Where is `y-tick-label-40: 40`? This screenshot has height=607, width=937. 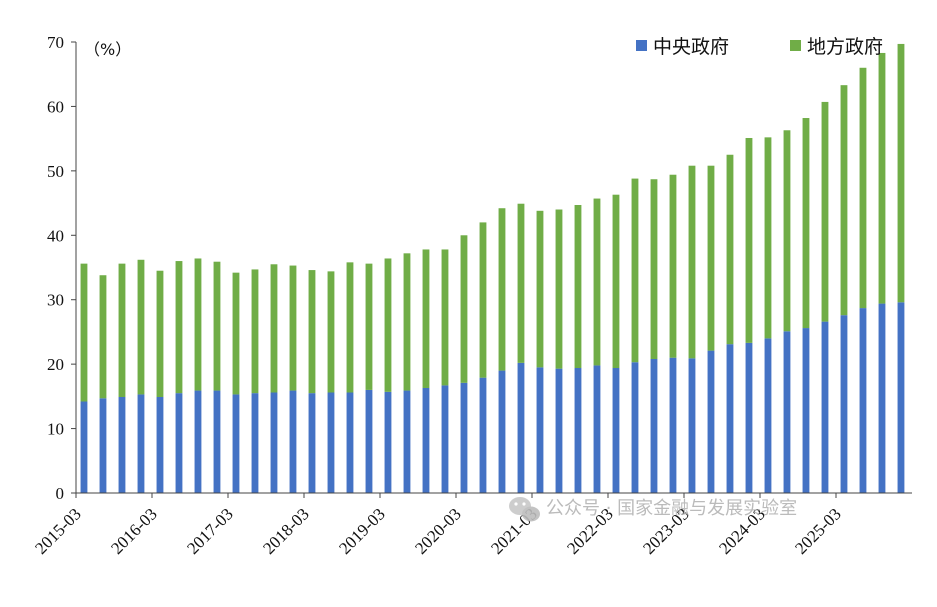 y-tick-label-40: 40 is located at coordinates (55, 235).